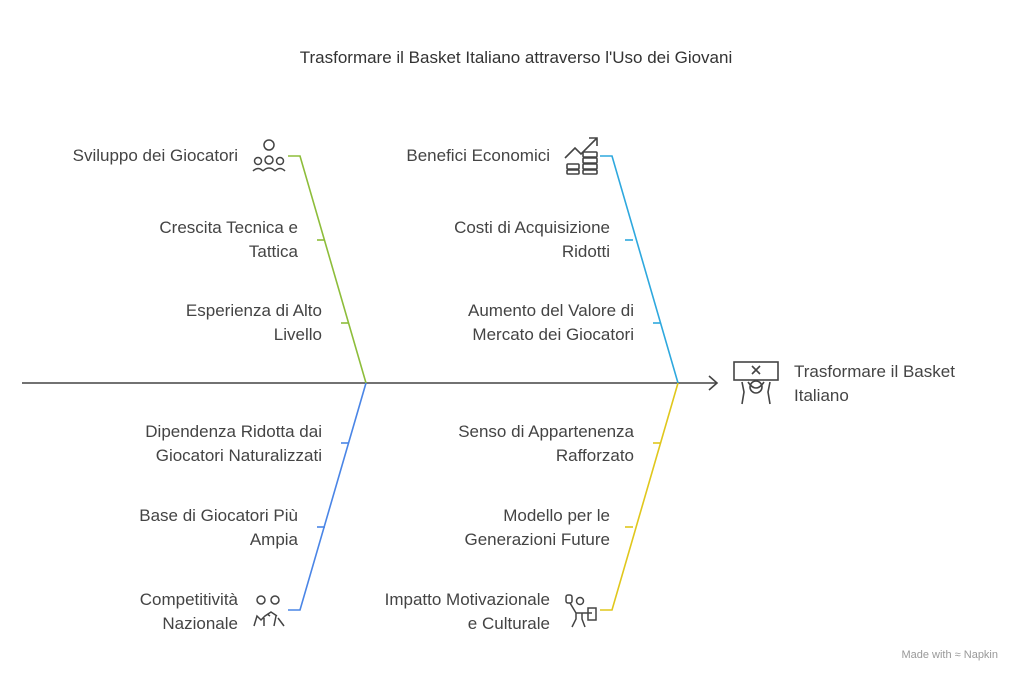 The height and width of the screenshot is (684, 1020). What do you see at coordinates (478, 155) in the screenshot?
I see `category-label: Benefici Economici` at bounding box center [478, 155].